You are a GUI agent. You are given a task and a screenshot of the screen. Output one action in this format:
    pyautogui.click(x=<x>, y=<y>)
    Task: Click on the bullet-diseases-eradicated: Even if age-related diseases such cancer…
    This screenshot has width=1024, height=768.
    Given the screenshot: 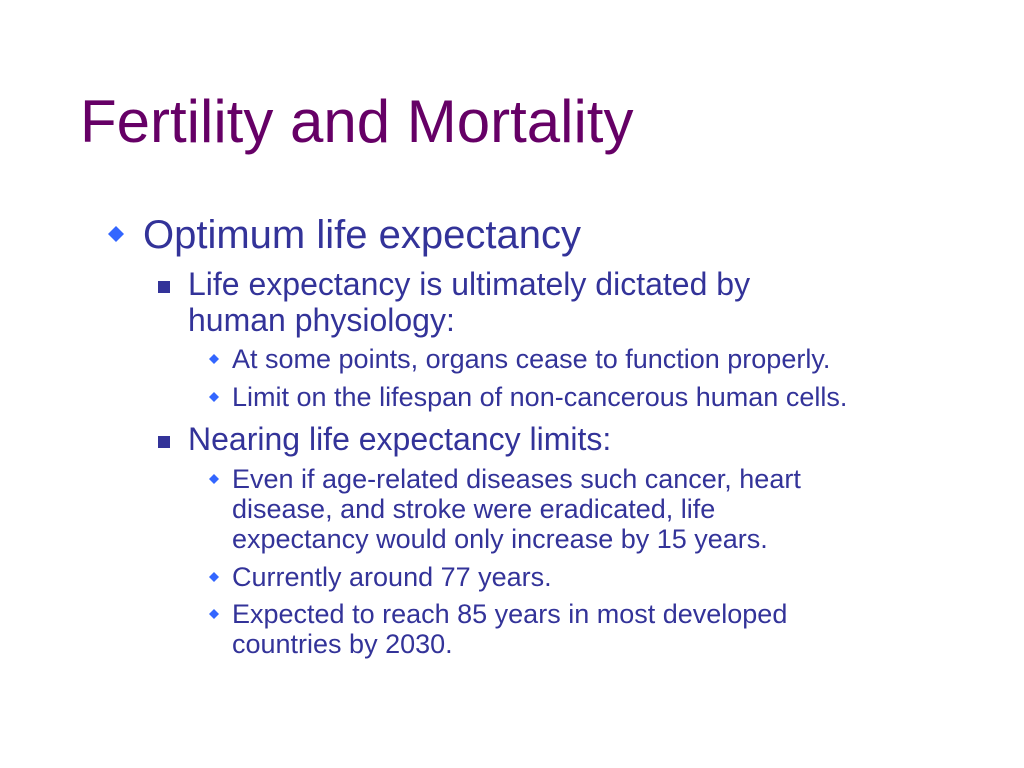 What is the action you would take?
    pyautogui.click(x=592, y=509)
    